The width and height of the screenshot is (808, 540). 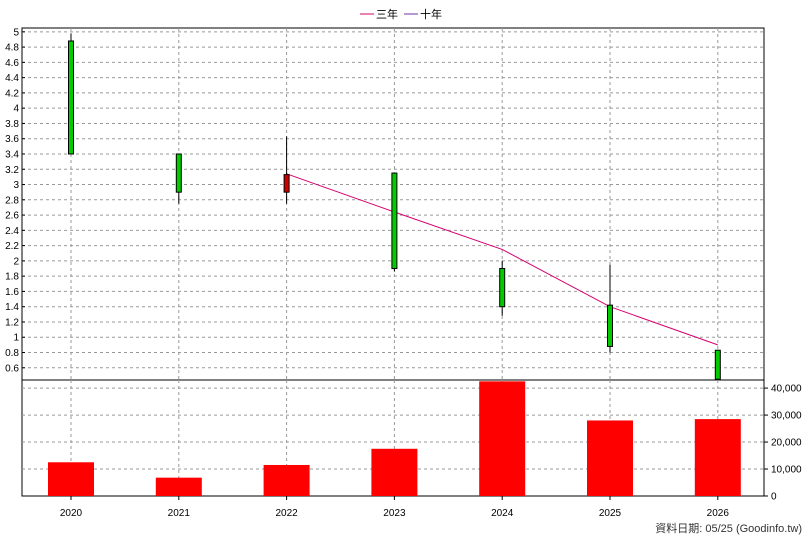 I want to click on volume-y-axis: 0 10,000 20,000 30,000 40,000, so click(x=783, y=443).